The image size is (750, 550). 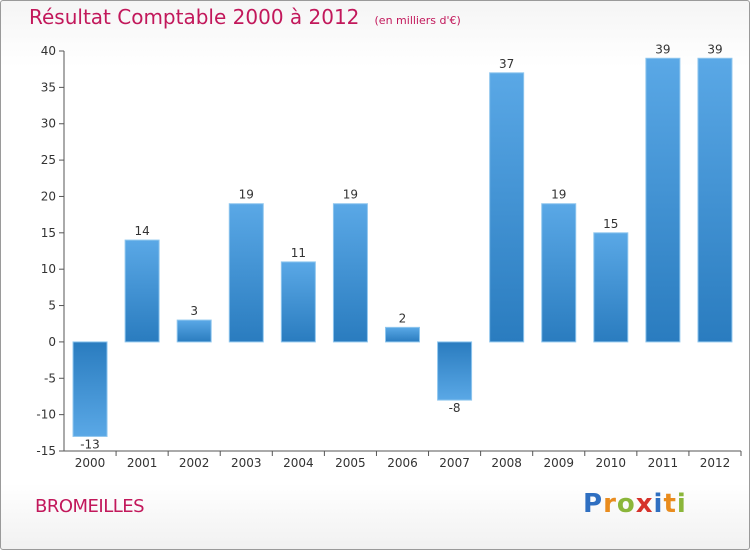 I want to click on commune-name: BROMEILLES, so click(x=90, y=506).